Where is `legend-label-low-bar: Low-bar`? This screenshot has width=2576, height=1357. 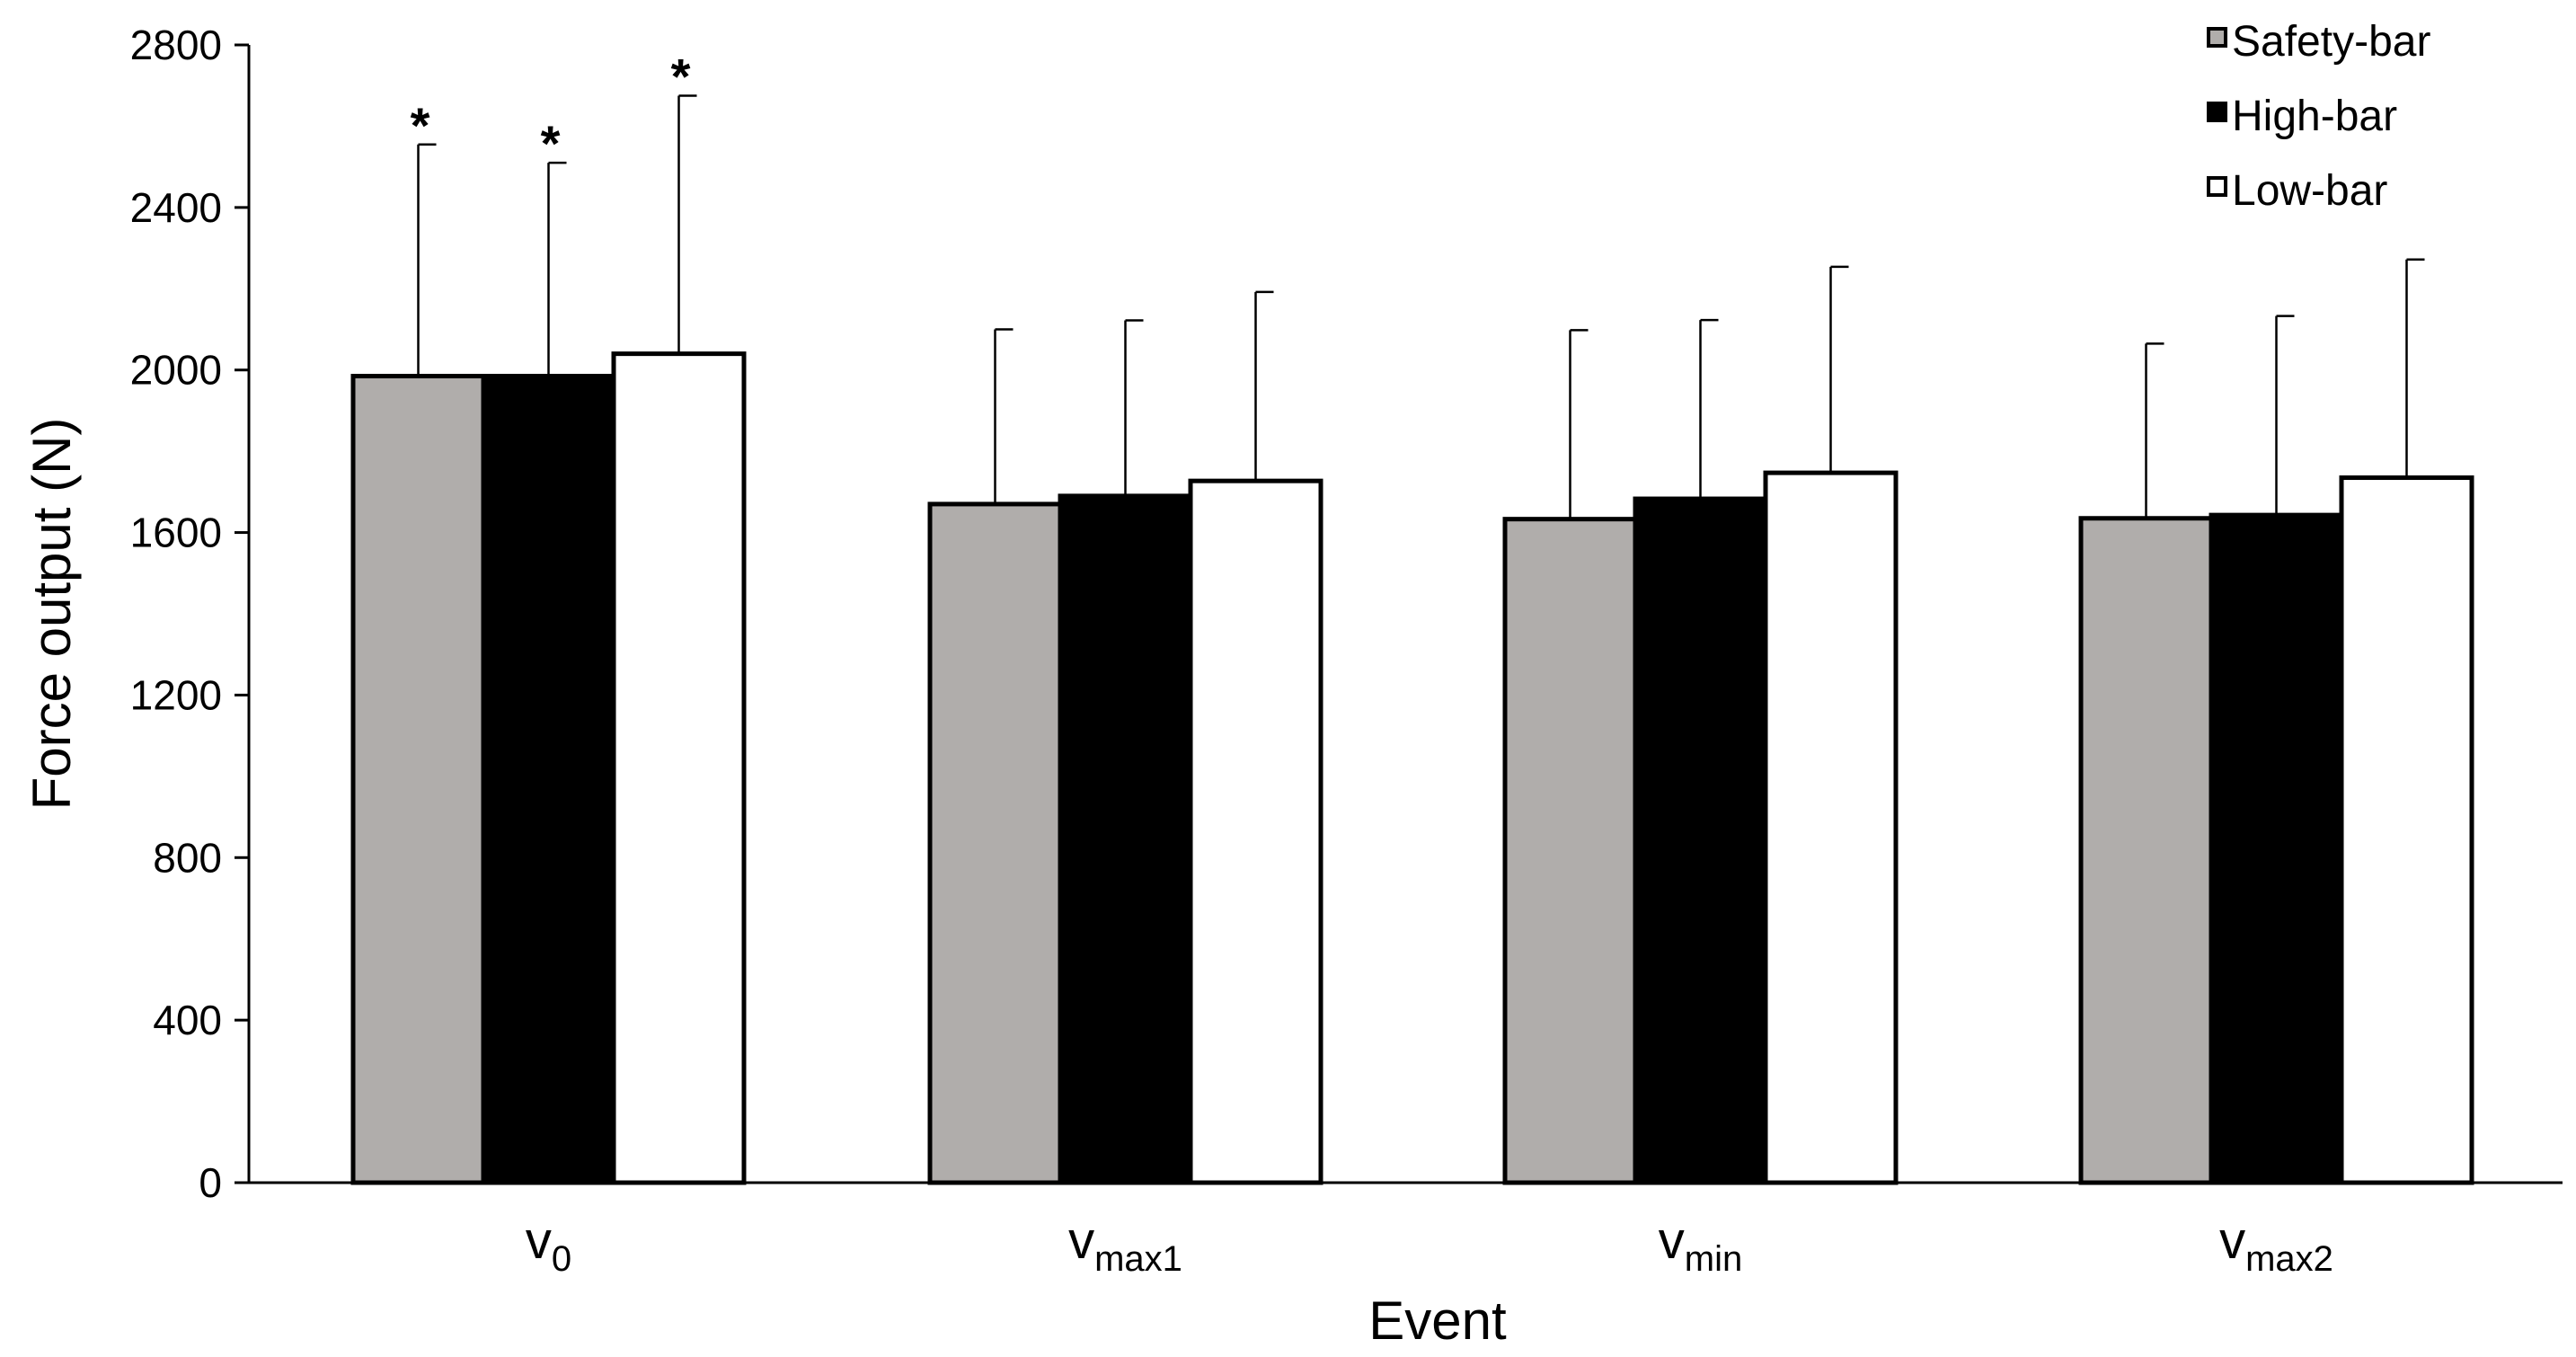 legend-label-low-bar: Low-bar is located at coordinates (2309, 191).